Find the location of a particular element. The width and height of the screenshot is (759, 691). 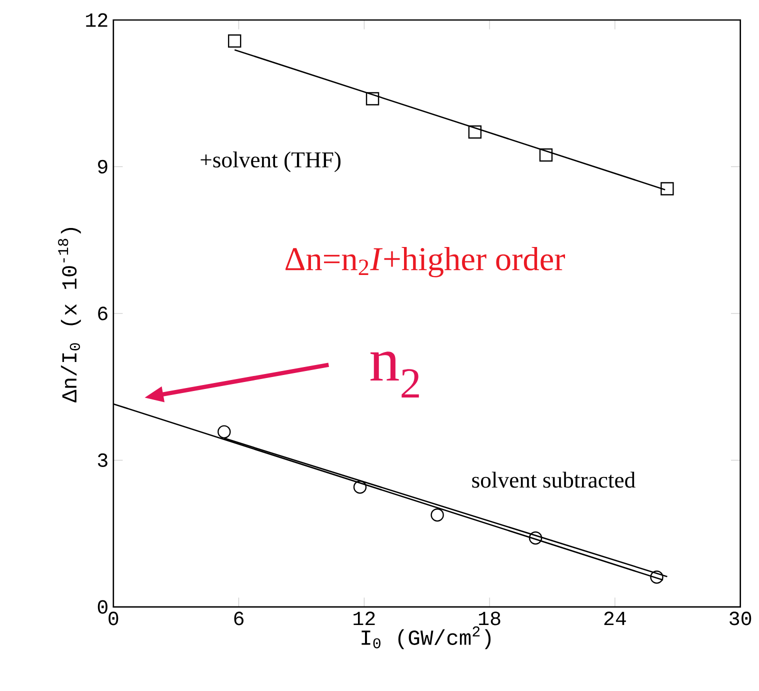

text: Δn/I$_{0}$ (x 10$^{-18}$) is located at coordinates (69, 315).